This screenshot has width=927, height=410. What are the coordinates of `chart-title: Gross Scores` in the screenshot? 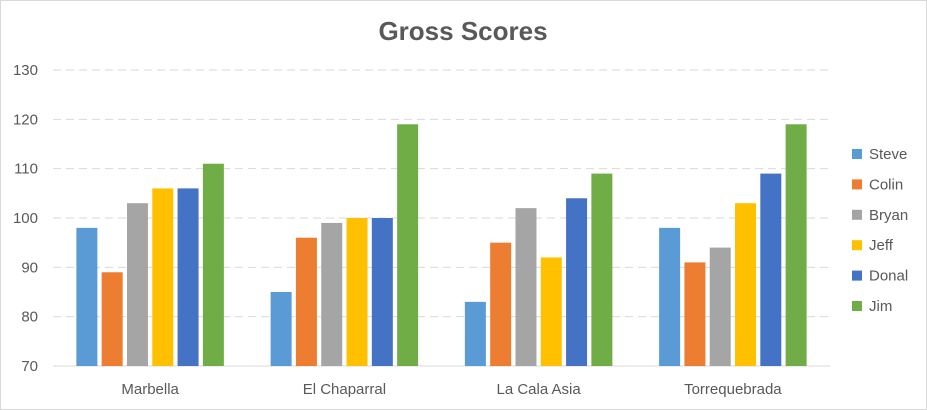 It's located at (462, 31).